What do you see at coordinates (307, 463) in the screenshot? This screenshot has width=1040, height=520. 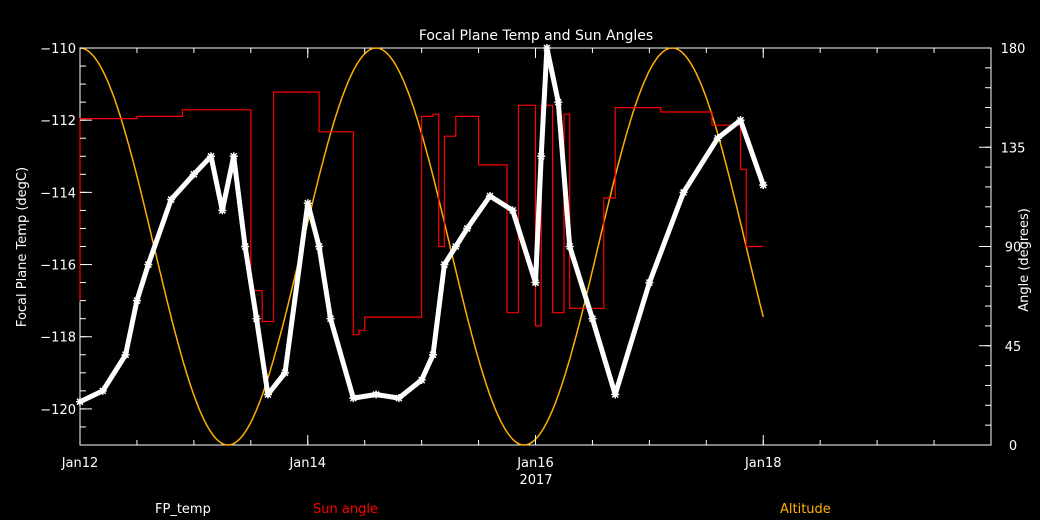 I see `x-tick-label: Jan14` at bounding box center [307, 463].